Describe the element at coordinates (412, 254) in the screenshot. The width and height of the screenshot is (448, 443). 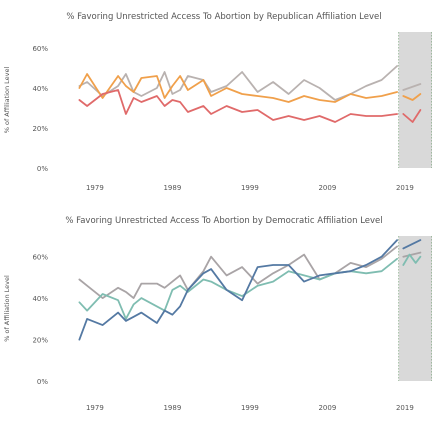
I see `series-line-dem-not-strong` at that location.